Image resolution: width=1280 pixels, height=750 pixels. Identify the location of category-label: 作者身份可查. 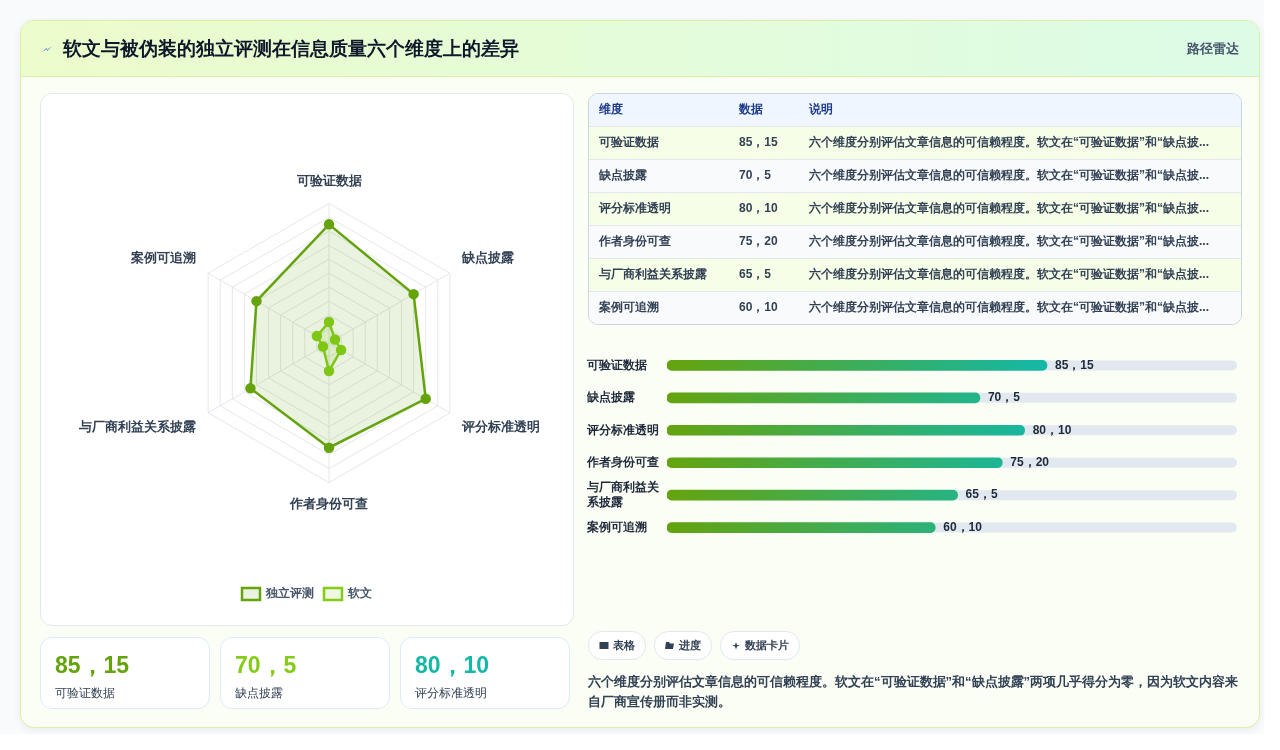
(635, 241).